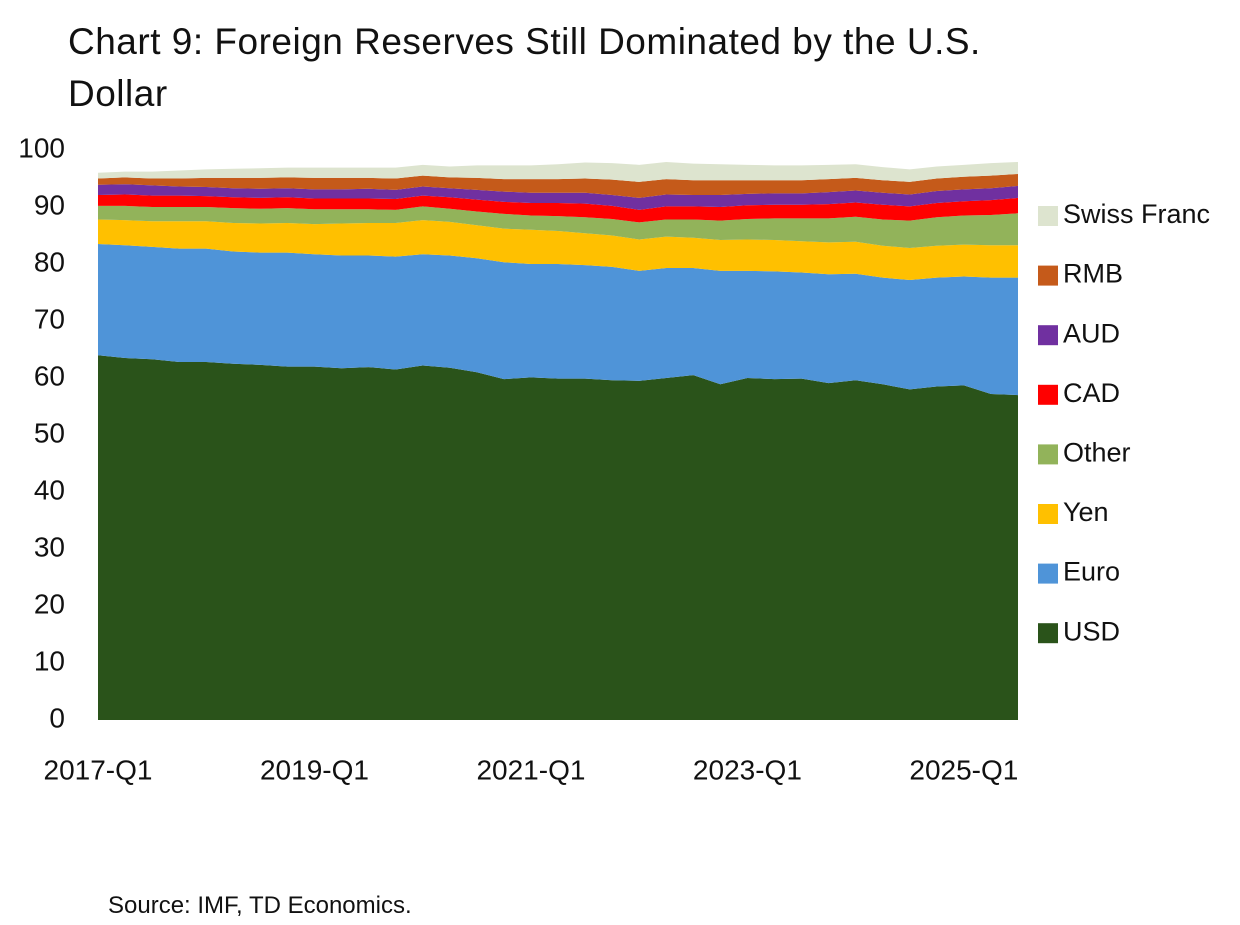  What do you see at coordinates (49, 546) in the screenshot?
I see `y-tick-label: 30` at bounding box center [49, 546].